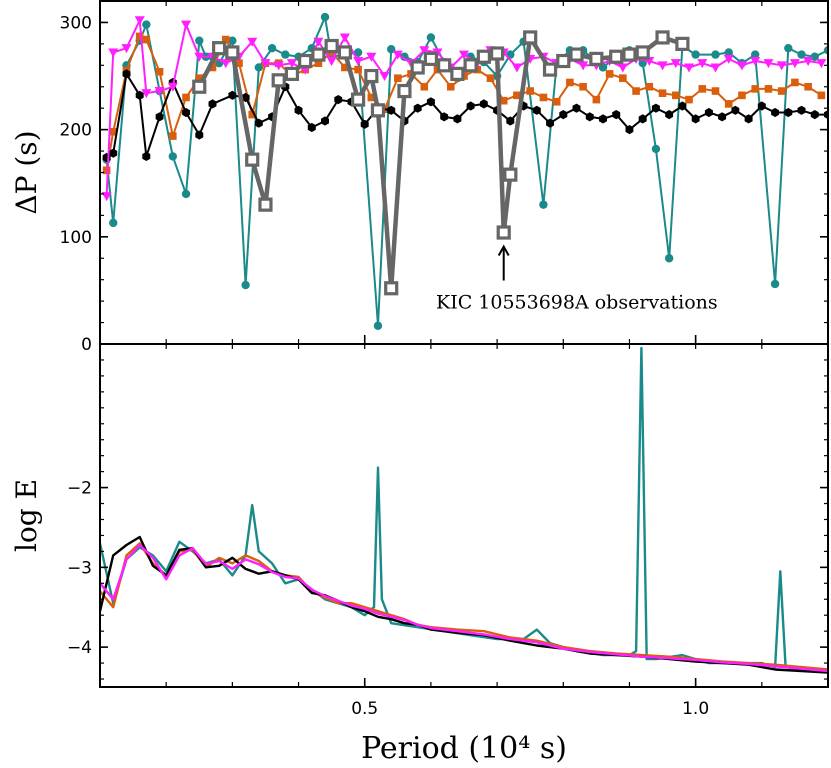 The height and width of the screenshot is (768, 831). What do you see at coordinates (79, 489) in the screenshot?
I see `bottom-y-tick-label: −2` at bounding box center [79, 489].